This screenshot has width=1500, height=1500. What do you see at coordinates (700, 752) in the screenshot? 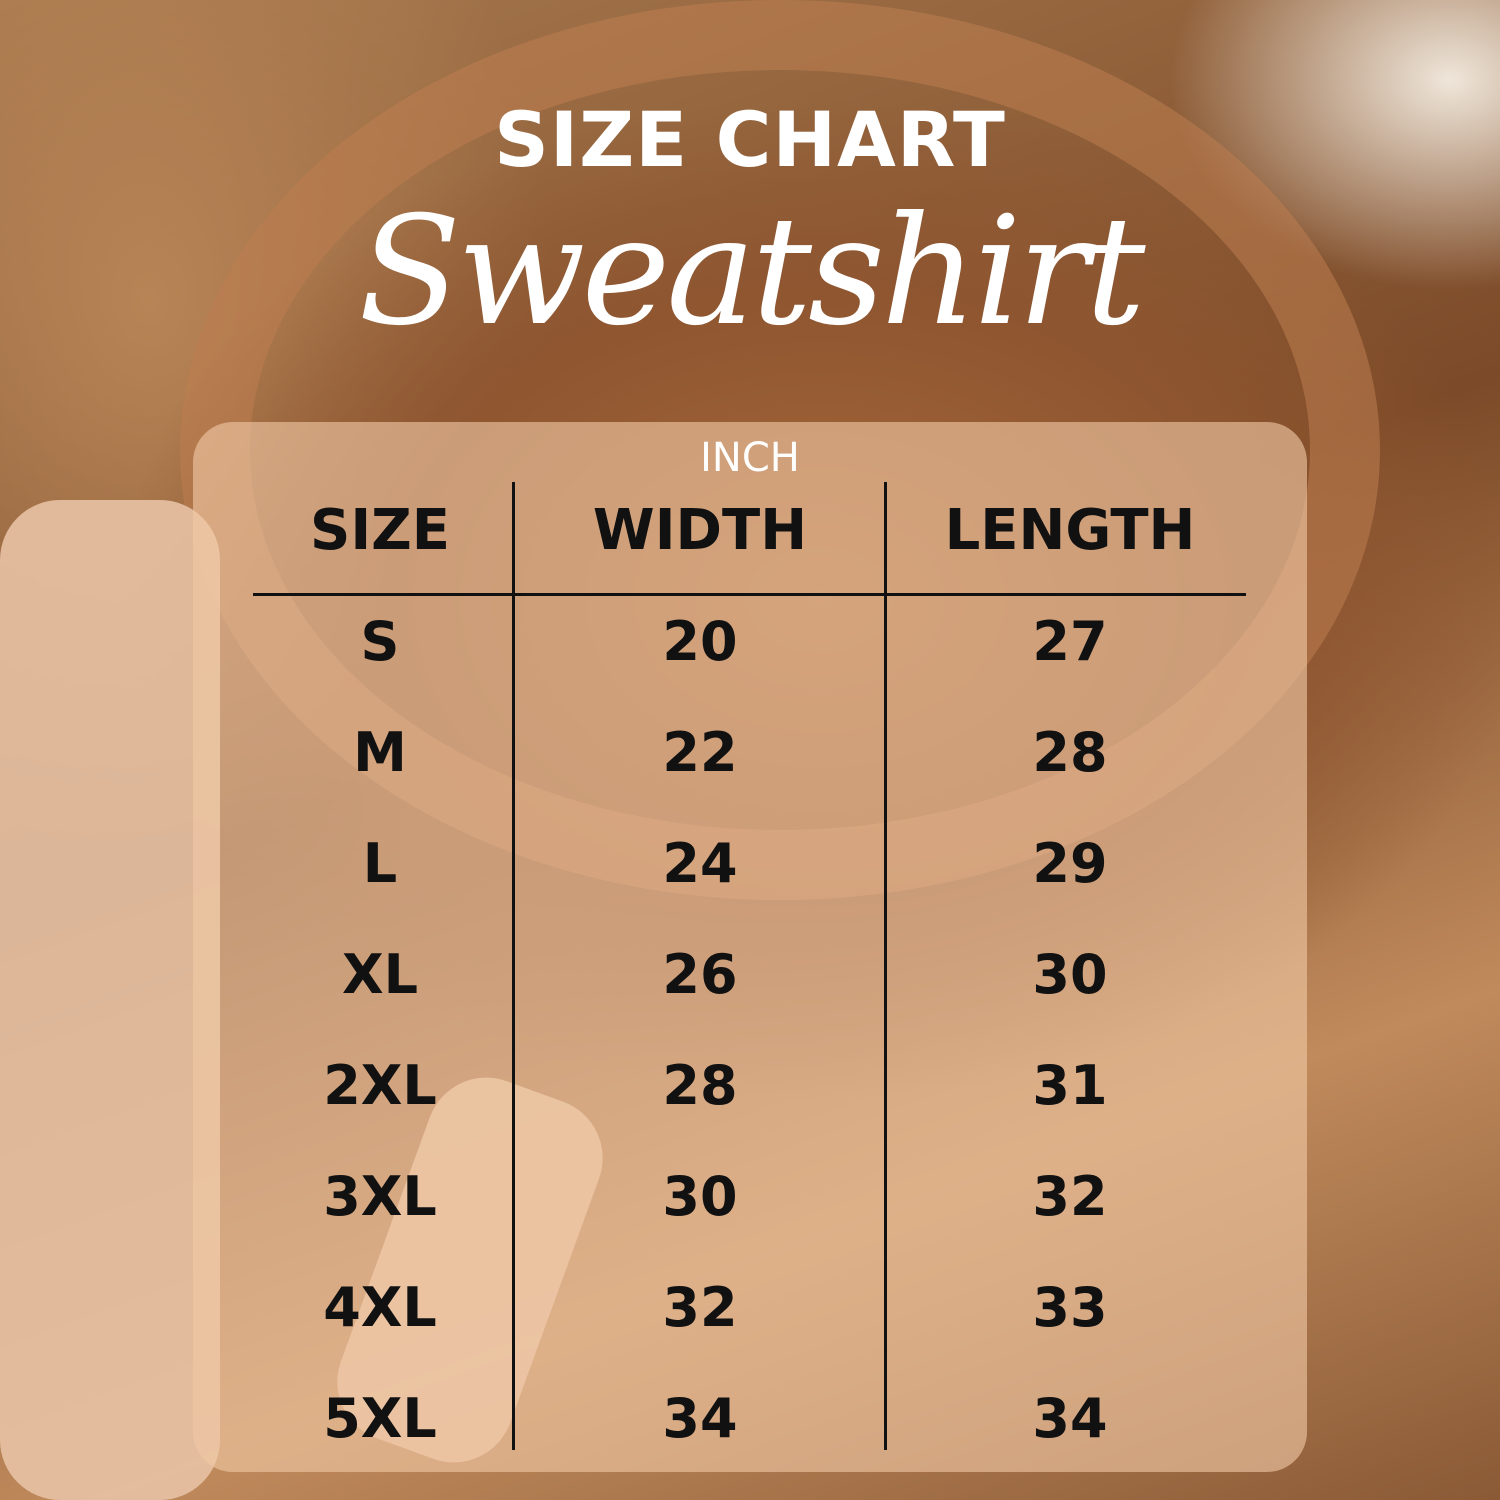
I see `width-cell: 22` at bounding box center [700, 752].